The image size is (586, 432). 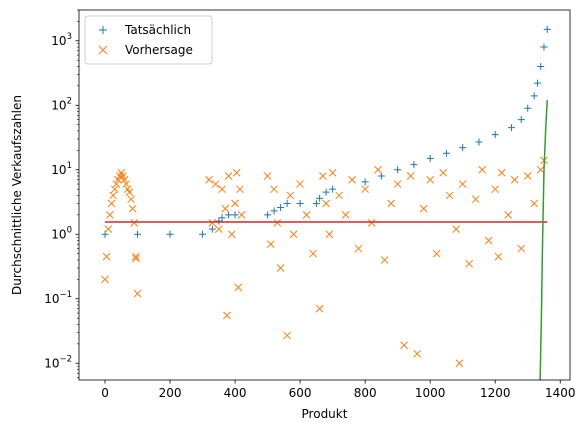 I want to click on legend: Tatsächlich Vorhersage, so click(x=148, y=40).